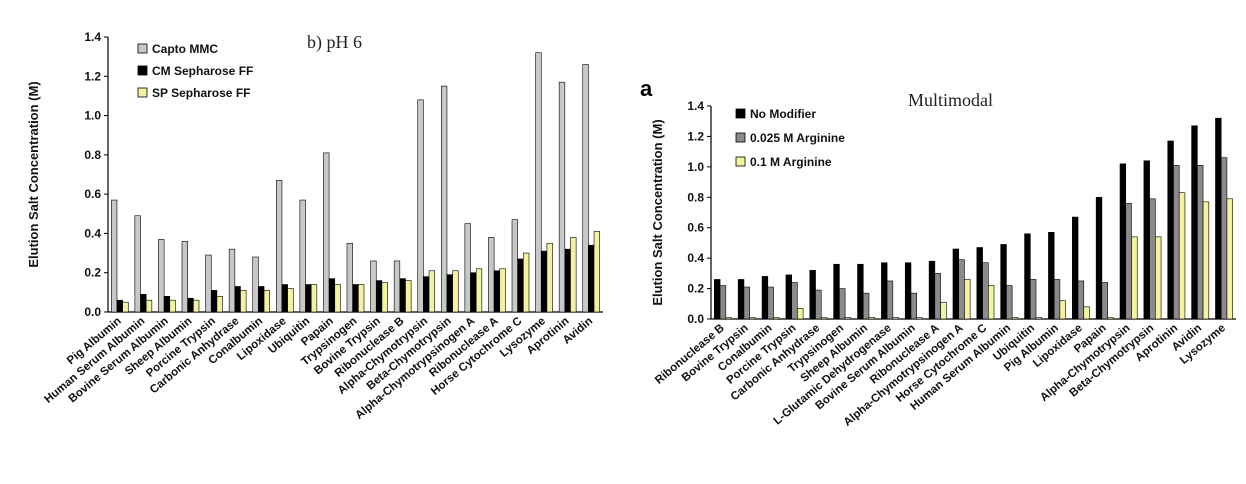 The height and width of the screenshot is (484, 1246). I want to click on bar-0-025-m-arginine-horse-cytochrome-c, so click(985, 291).